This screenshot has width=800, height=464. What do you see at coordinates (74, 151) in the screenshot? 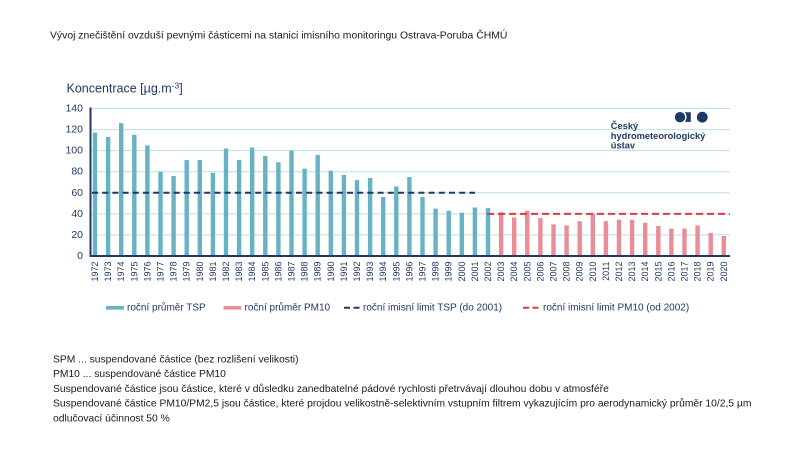
I see `svg-text: 100` at bounding box center [74, 151].